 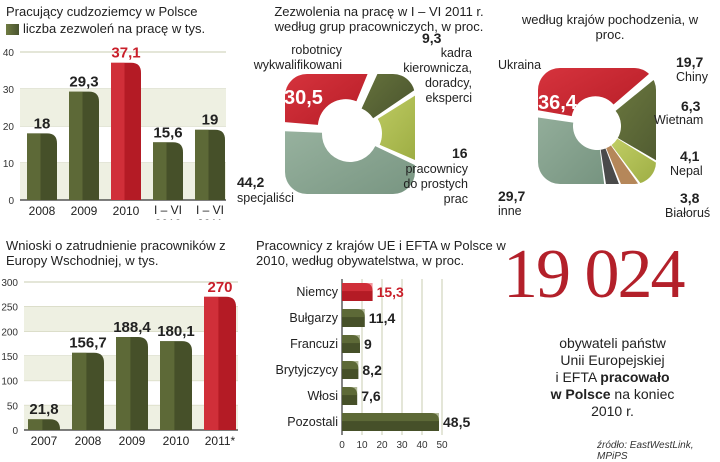 I want to click on x-tick-label: 2007, so click(x=44, y=441).